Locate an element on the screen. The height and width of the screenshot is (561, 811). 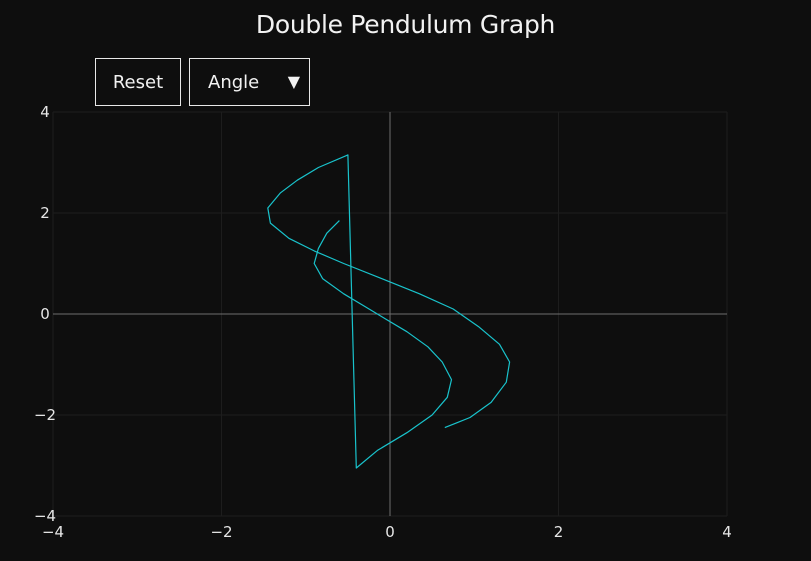
x-tick-label: 2 is located at coordinates (559, 532).